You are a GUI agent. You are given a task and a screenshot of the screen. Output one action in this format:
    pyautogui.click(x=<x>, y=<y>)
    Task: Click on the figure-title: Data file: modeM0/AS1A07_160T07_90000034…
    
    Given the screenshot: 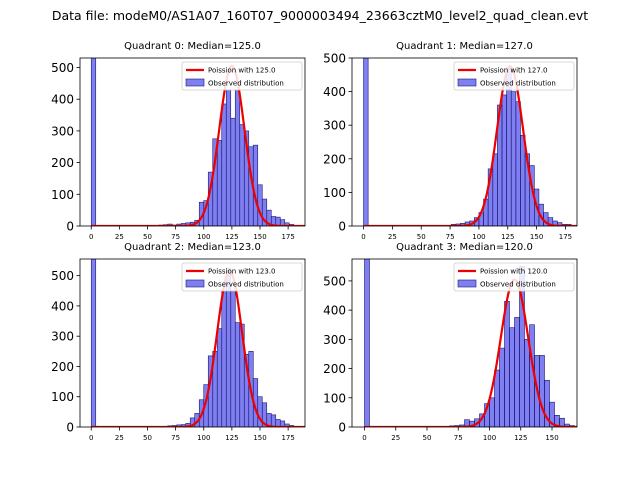 What is the action you would take?
    pyautogui.click(x=320, y=15)
    